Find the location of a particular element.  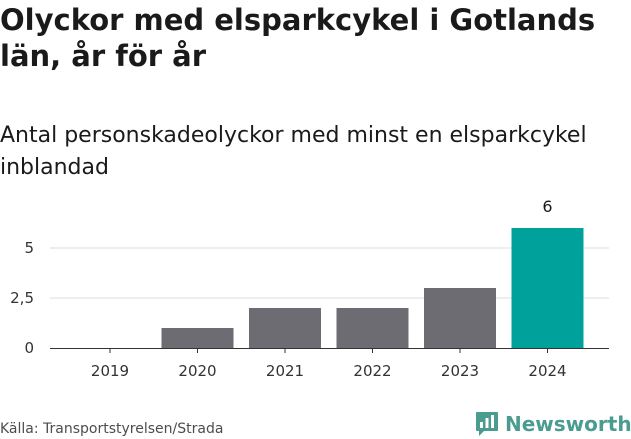

y-tick-label: 2,5 is located at coordinates (22, 298).